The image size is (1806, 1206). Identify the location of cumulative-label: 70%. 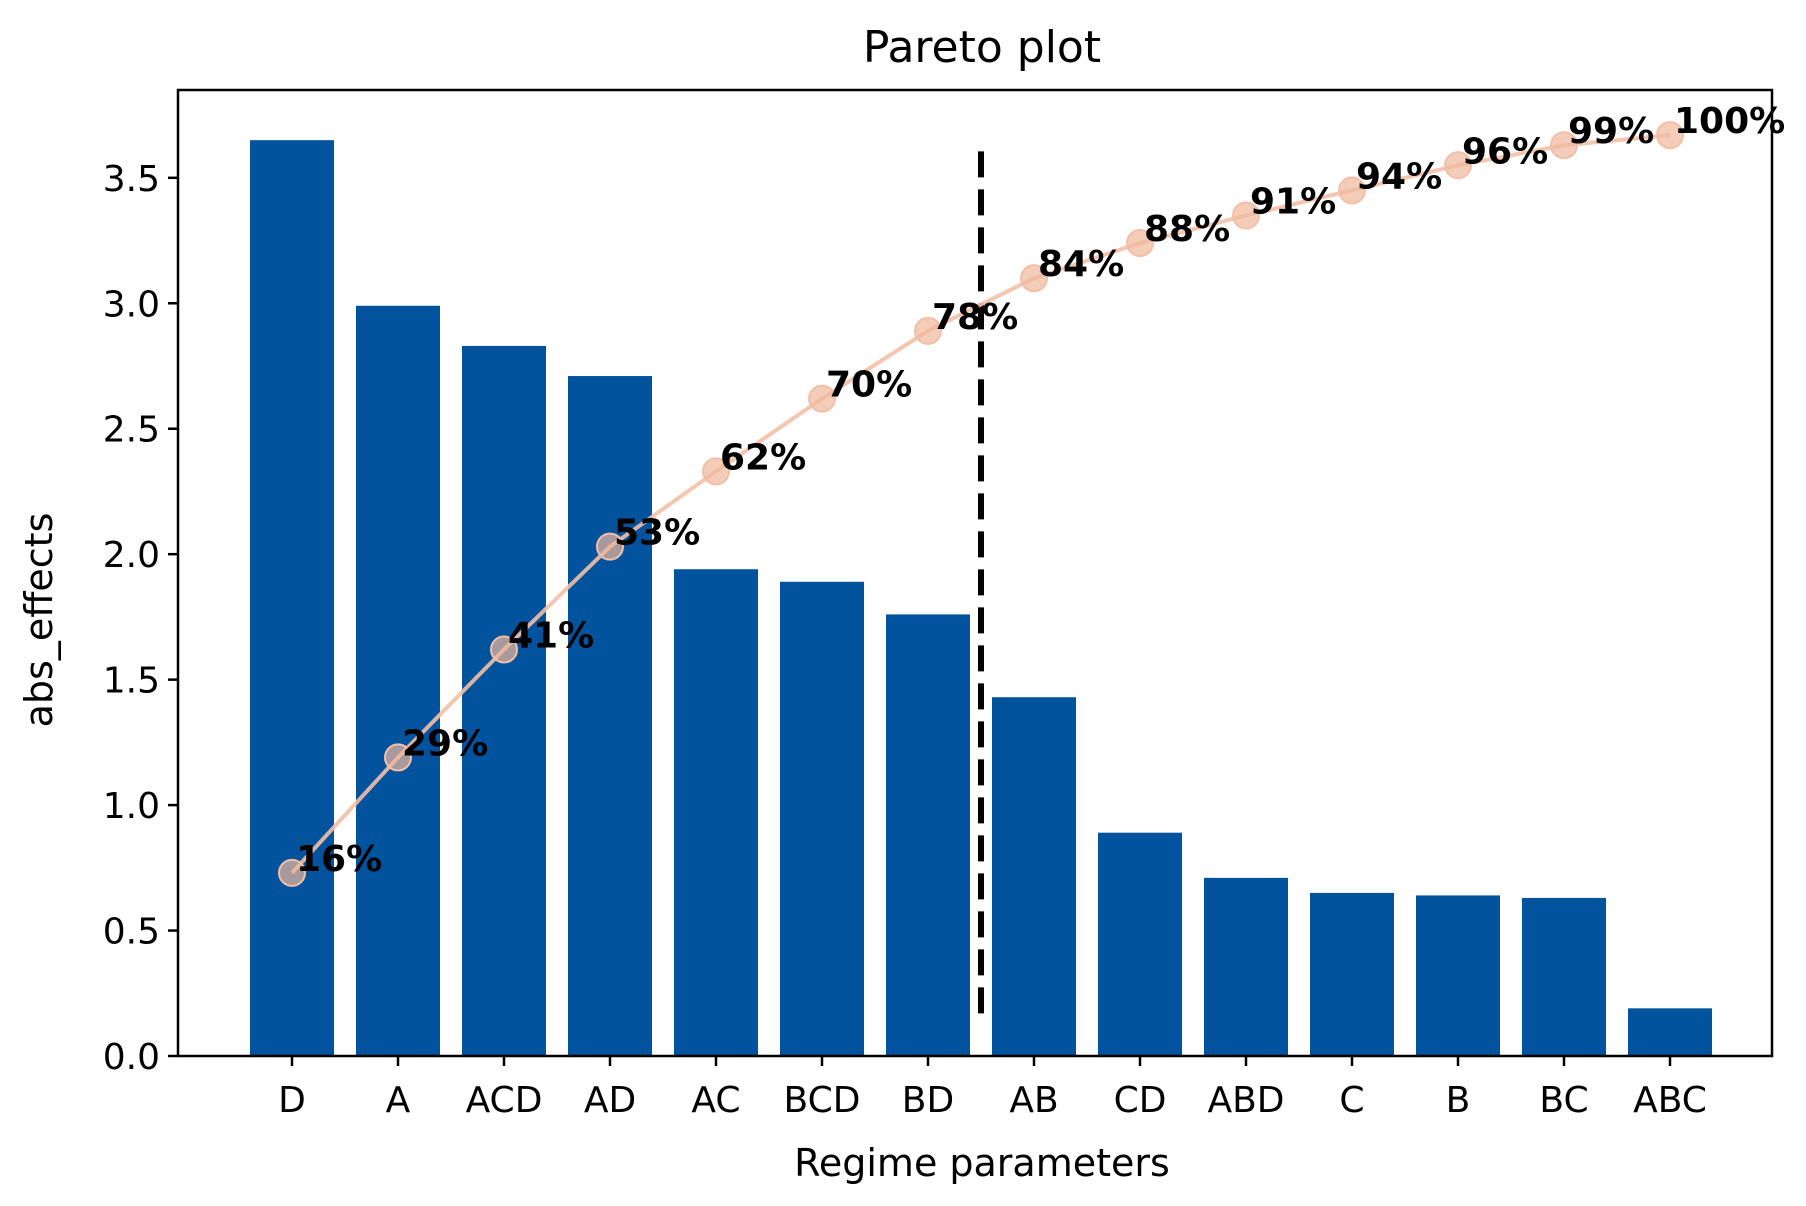
(869, 385).